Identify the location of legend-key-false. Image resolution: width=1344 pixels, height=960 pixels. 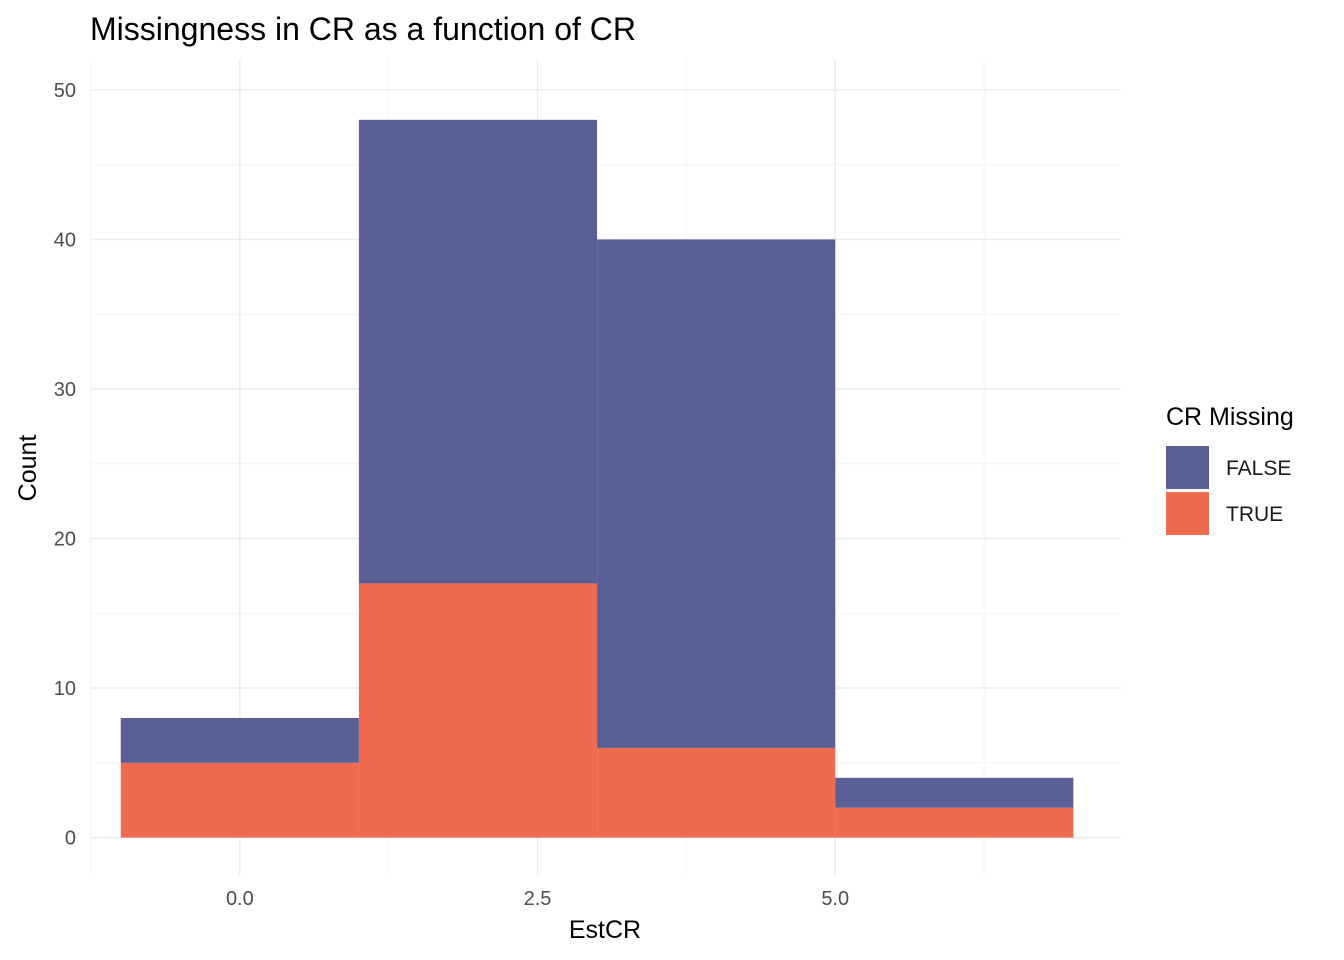
(1187, 467).